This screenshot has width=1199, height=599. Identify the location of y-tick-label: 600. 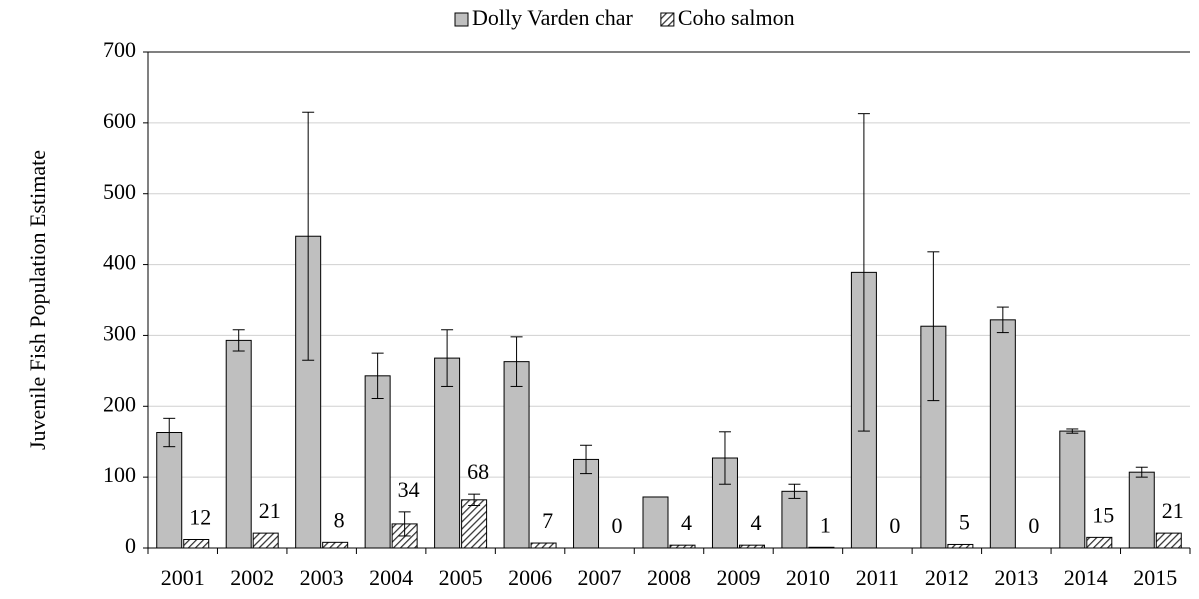
(119, 120).